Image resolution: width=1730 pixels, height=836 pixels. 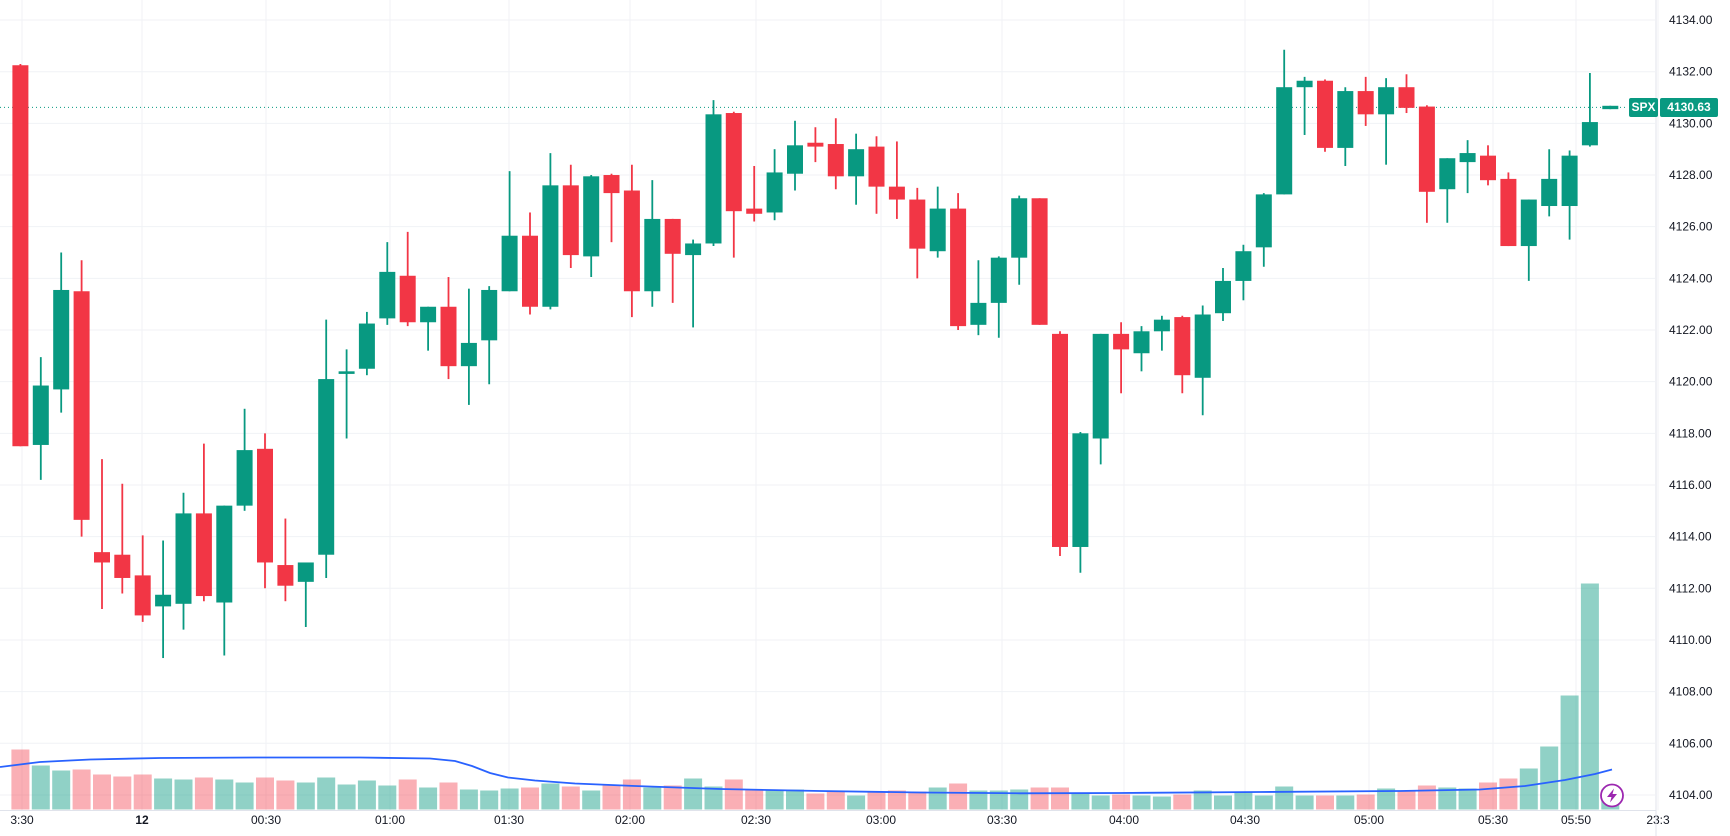 I want to click on price-axis-label: 4112.00, so click(x=1690, y=588).